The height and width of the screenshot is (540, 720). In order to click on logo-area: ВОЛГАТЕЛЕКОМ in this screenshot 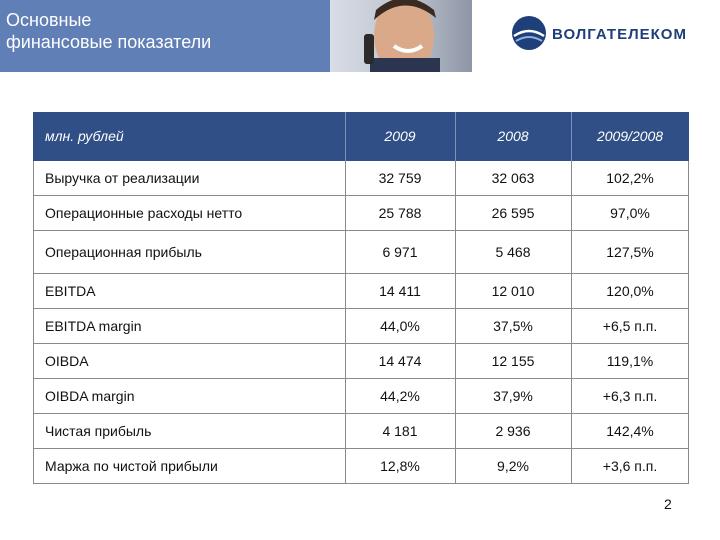, I will do `click(596, 36)`.